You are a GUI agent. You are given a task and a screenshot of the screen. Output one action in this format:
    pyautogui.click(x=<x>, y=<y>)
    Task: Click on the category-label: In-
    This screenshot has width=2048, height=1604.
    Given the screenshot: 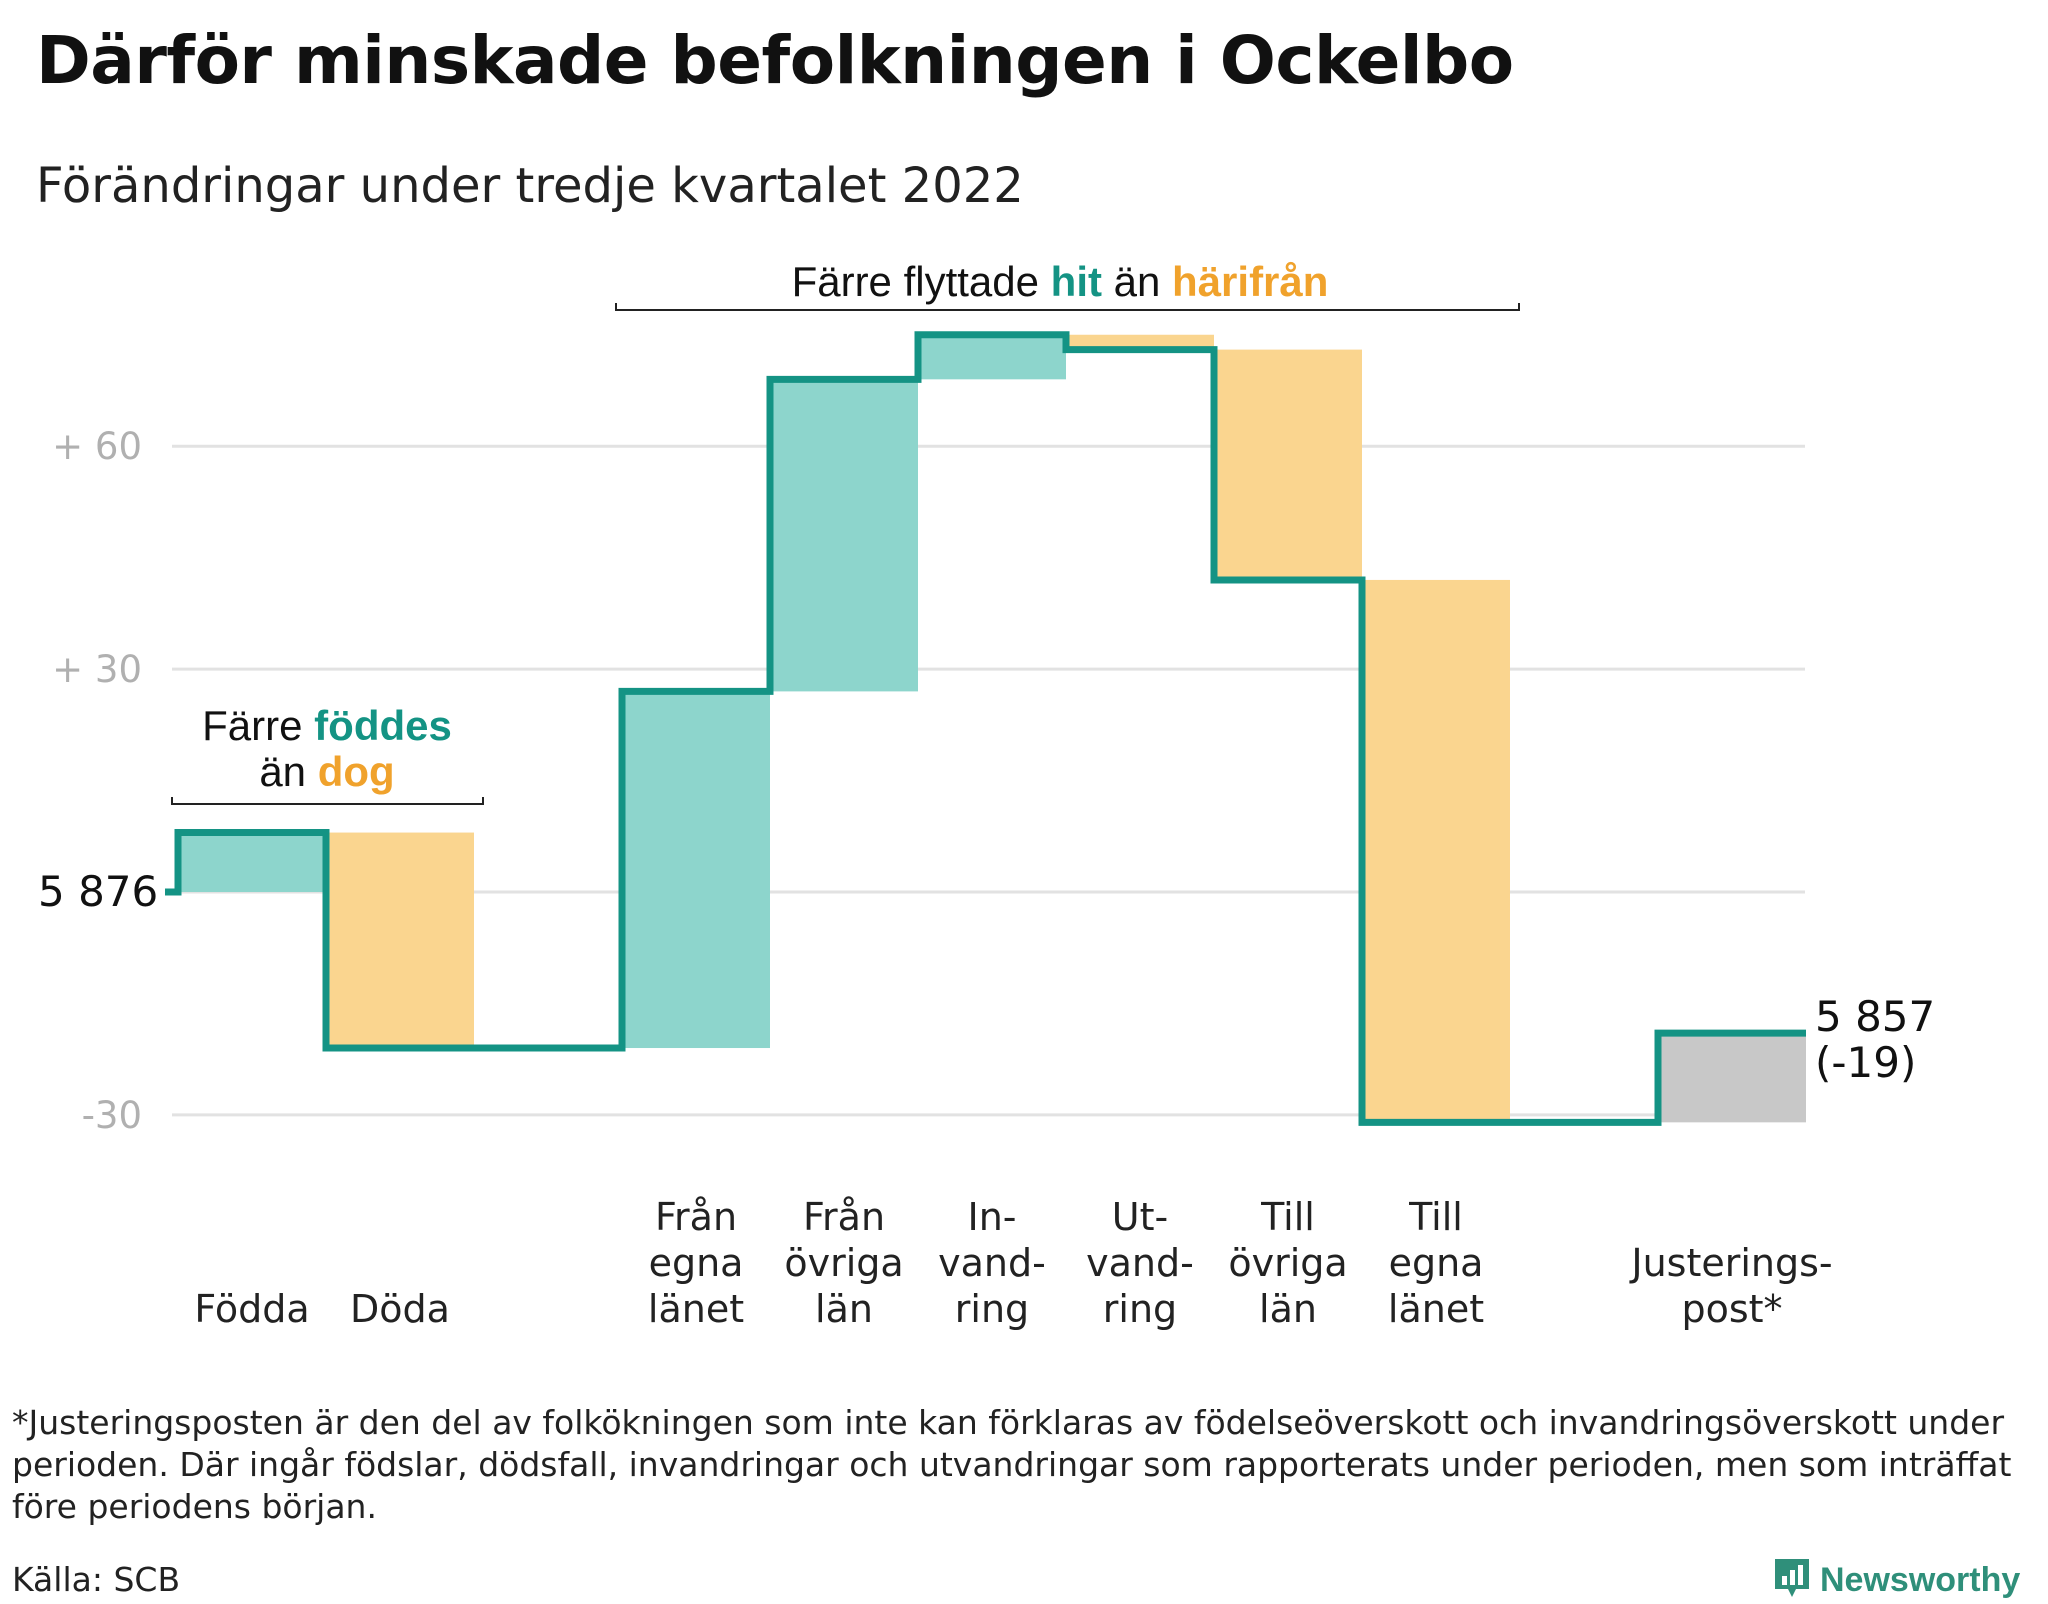 What is the action you would take?
    pyautogui.click(x=991, y=1217)
    